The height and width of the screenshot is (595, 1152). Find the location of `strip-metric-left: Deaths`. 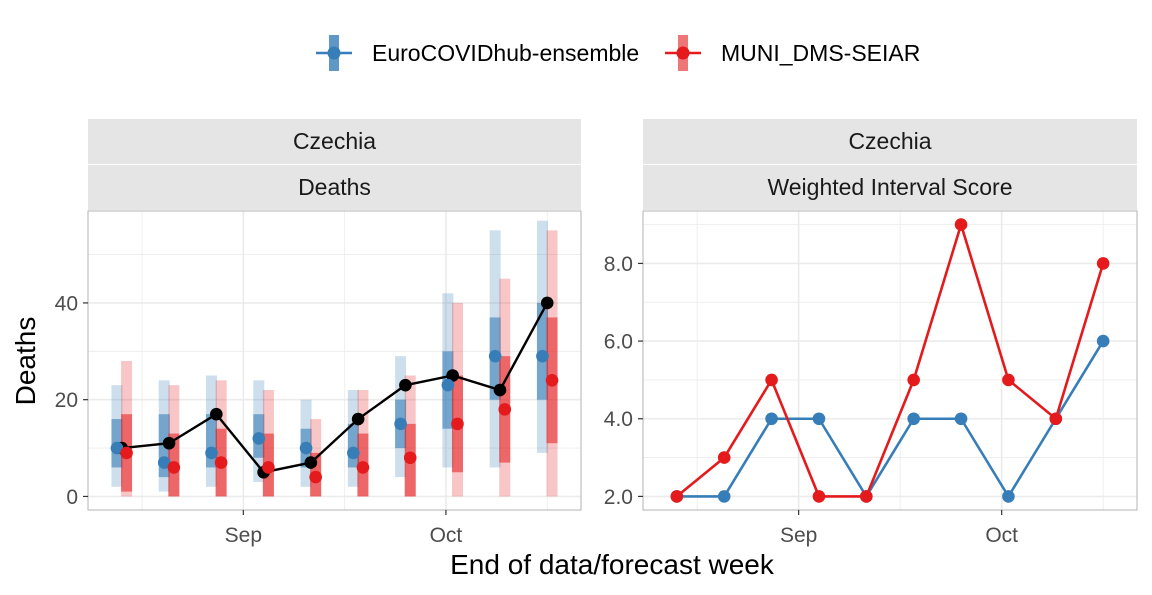

strip-metric-left: Deaths is located at coordinates (334, 187).